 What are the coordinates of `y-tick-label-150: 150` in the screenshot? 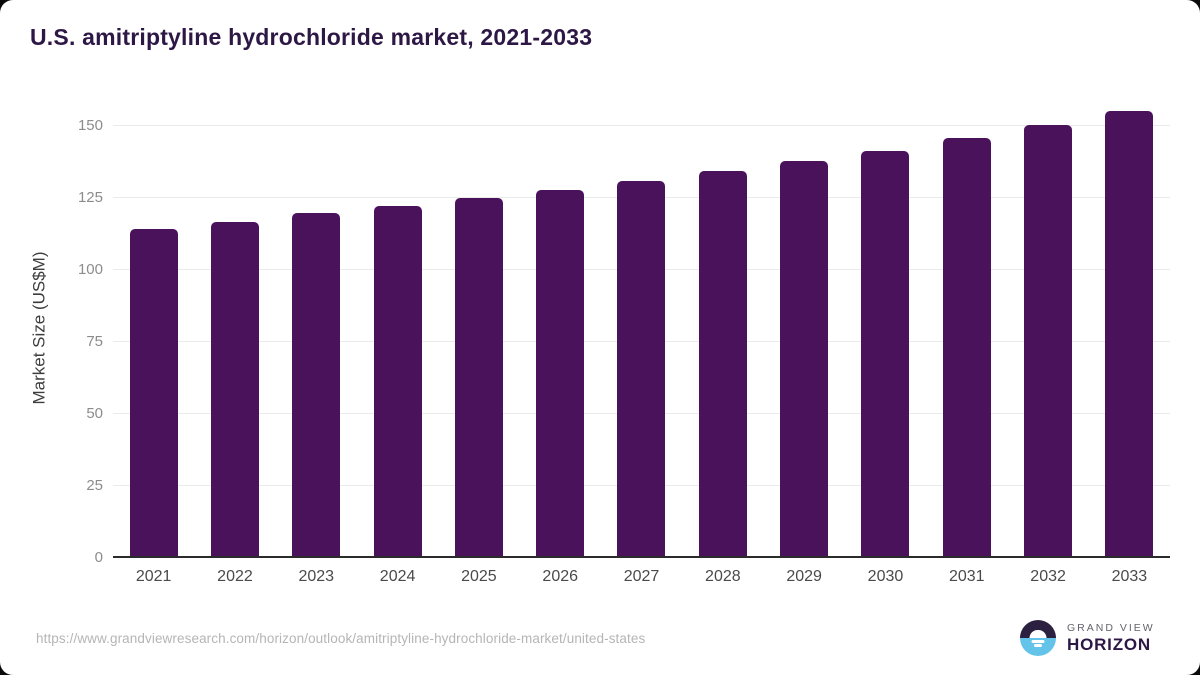 It's located at (90, 125).